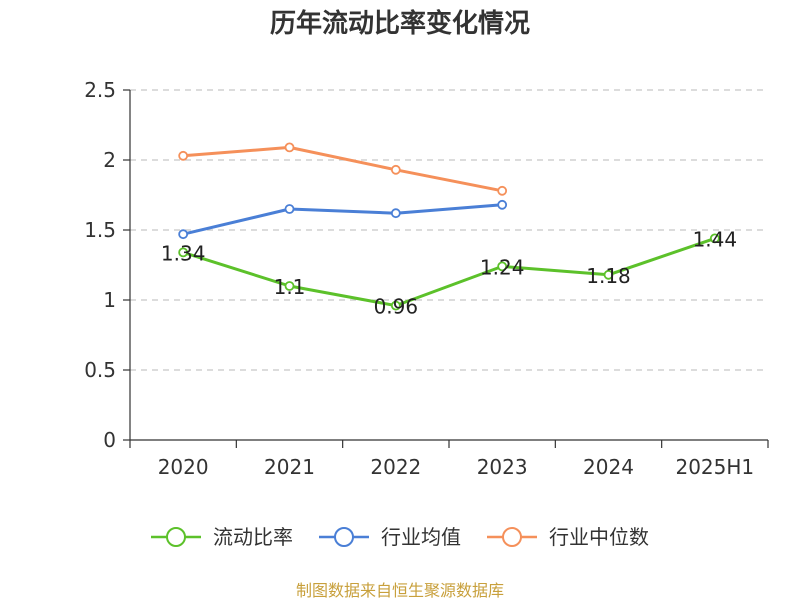  What do you see at coordinates (100, 370) in the screenshot?
I see `y-tick-label: 0.5` at bounding box center [100, 370].